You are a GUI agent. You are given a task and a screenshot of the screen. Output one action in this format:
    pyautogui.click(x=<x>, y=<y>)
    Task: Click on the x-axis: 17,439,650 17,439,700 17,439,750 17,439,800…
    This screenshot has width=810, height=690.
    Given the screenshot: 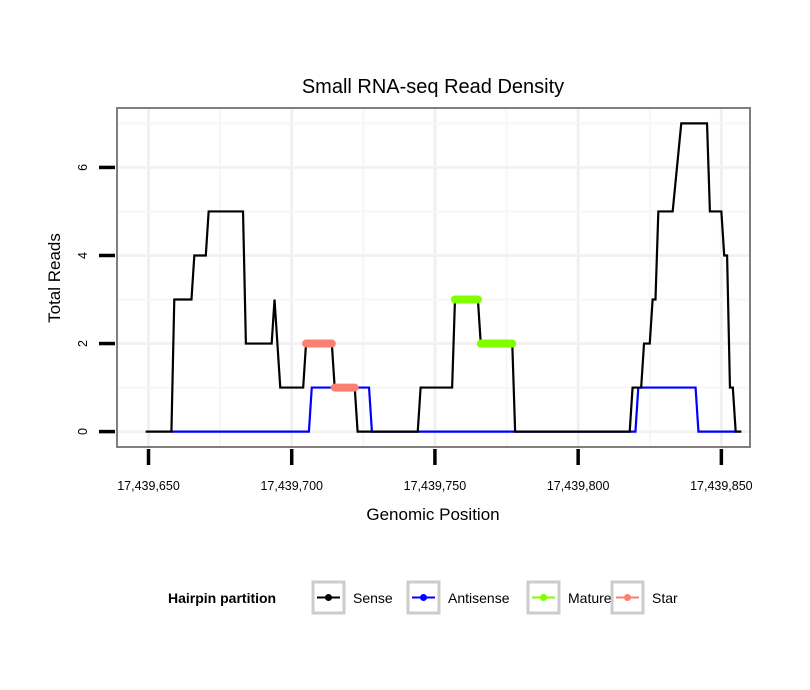 What is the action you would take?
    pyautogui.click(x=435, y=471)
    